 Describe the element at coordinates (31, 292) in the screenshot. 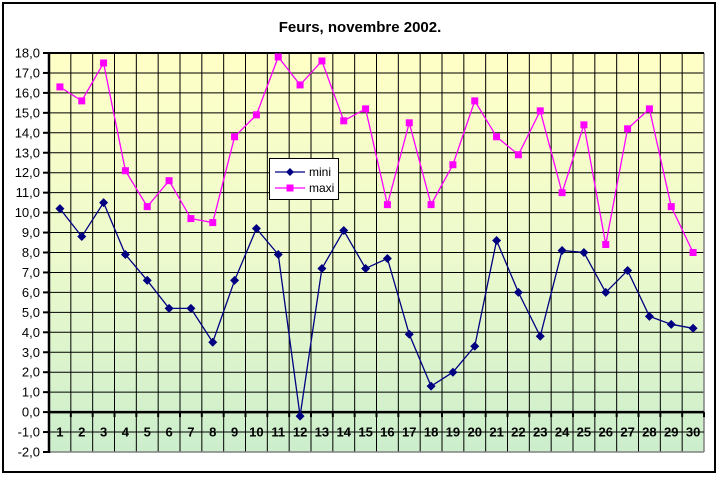

I see `y-tick-label: 6,0` at that location.